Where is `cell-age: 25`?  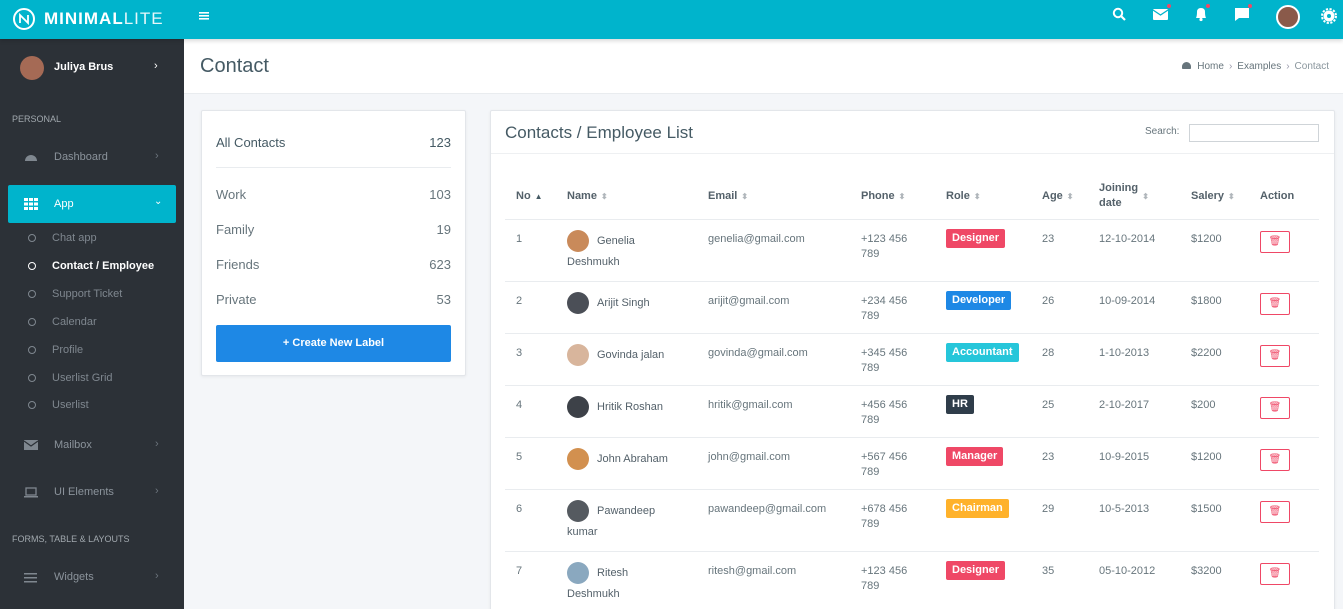
cell-age: 25 is located at coordinates (1059, 411).